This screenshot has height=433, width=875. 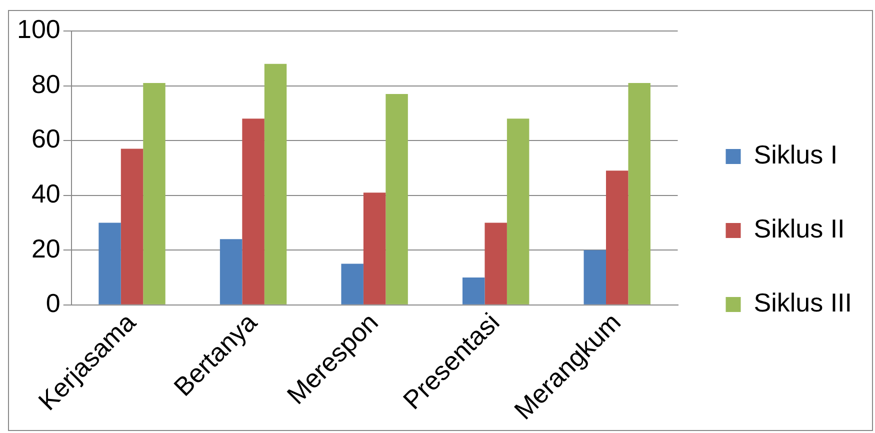 What do you see at coordinates (799, 229) in the screenshot?
I see `legend-label: Siklus II` at bounding box center [799, 229].